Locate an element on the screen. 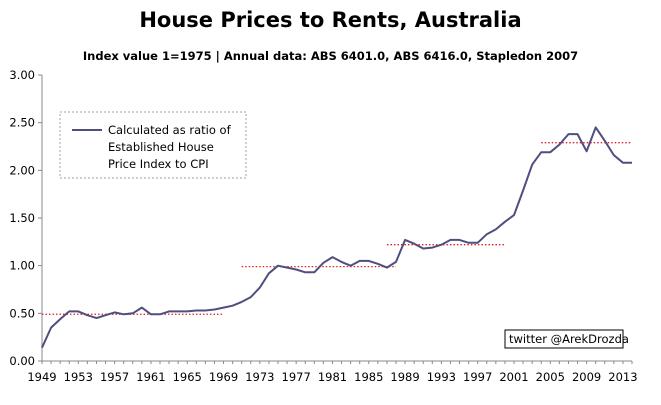 The height and width of the screenshot is (405, 661). y-tick-label: 0.00 is located at coordinates (22, 361).